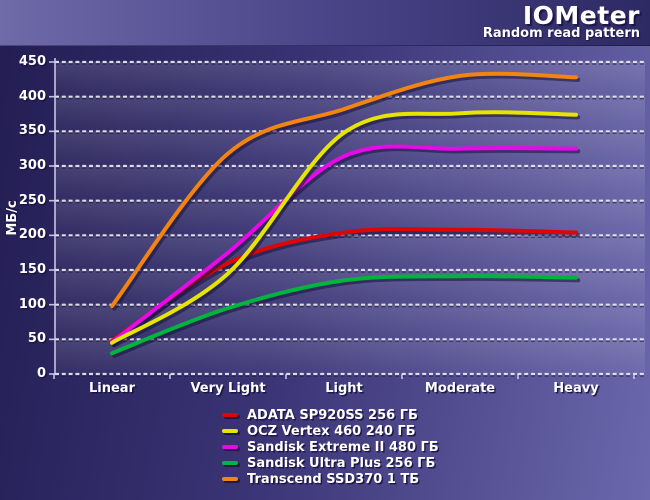 This screenshot has height=500, width=650. I want to click on legend-item: Transcend SSD370 1 ТБ, so click(330, 479).